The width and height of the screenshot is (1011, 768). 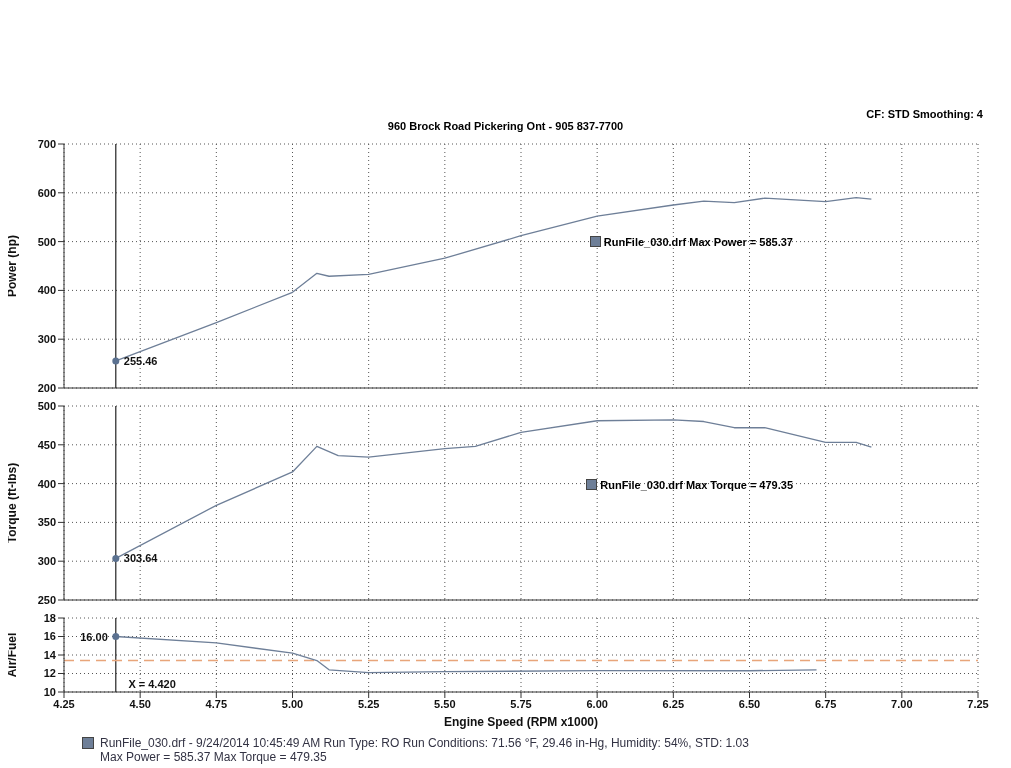 What do you see at coordinates (46, 522) in the screenshot?
I see `y-tick-label: 350` at bounding box center [46, 522].